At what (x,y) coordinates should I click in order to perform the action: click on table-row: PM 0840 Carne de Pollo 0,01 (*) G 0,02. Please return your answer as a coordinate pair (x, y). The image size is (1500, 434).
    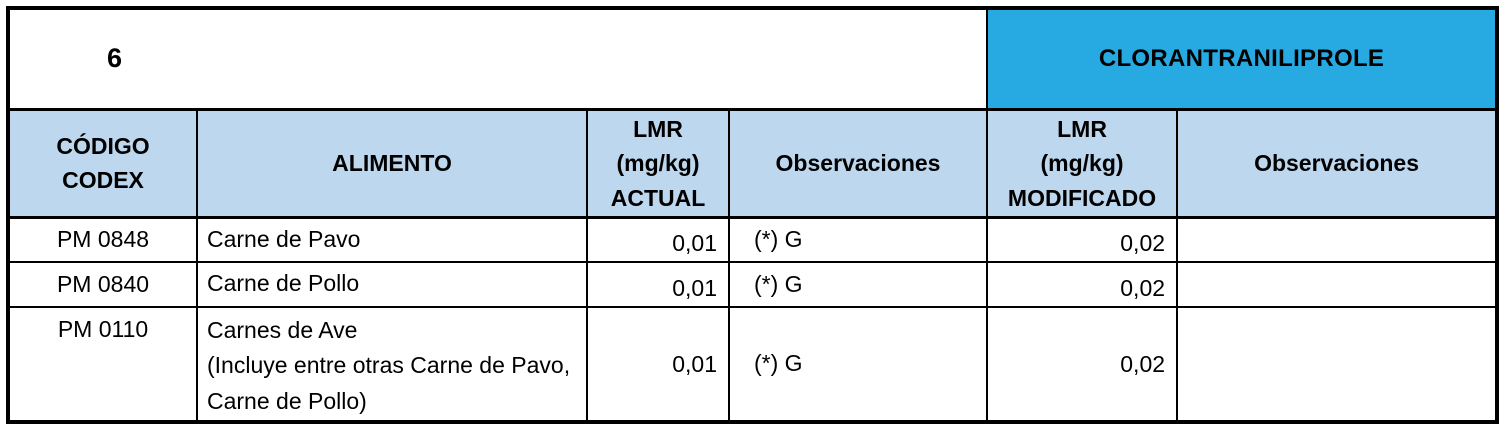
    Looking at the image, I should click on (753, 284).